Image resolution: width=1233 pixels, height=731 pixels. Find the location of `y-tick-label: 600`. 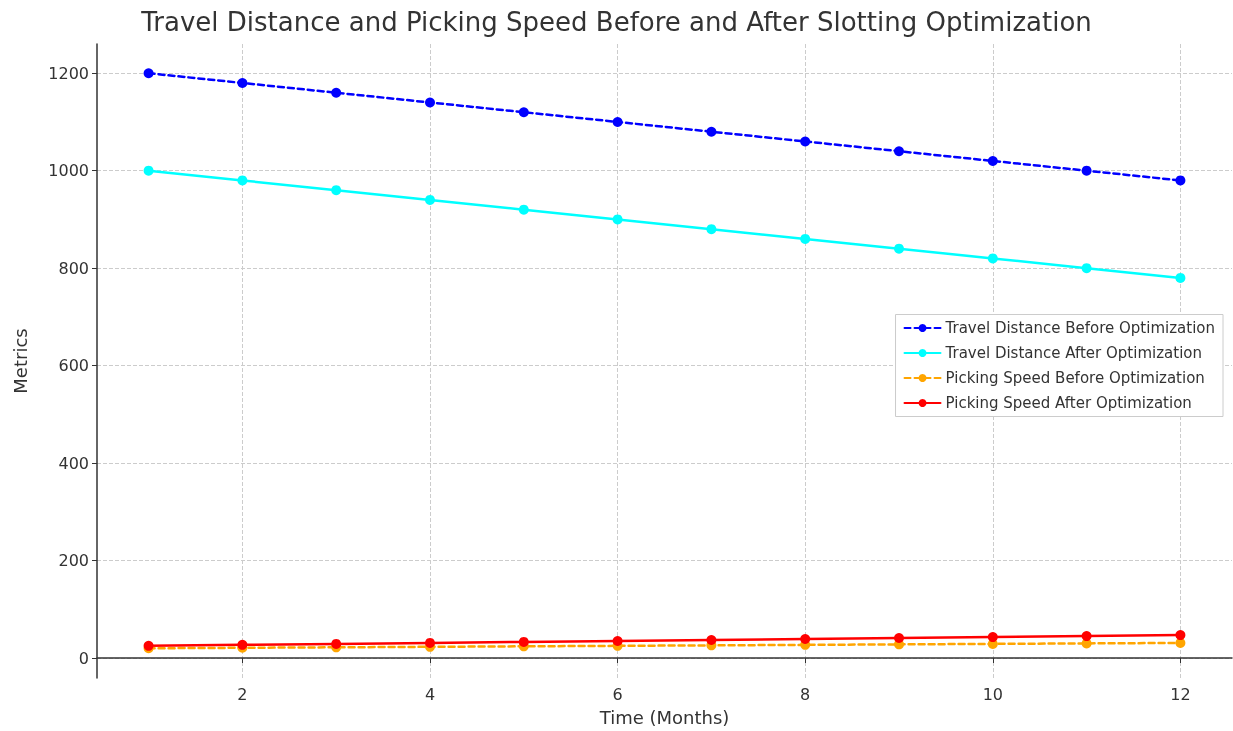

y-tick-label: 600 is located at coordinates (73, 366).